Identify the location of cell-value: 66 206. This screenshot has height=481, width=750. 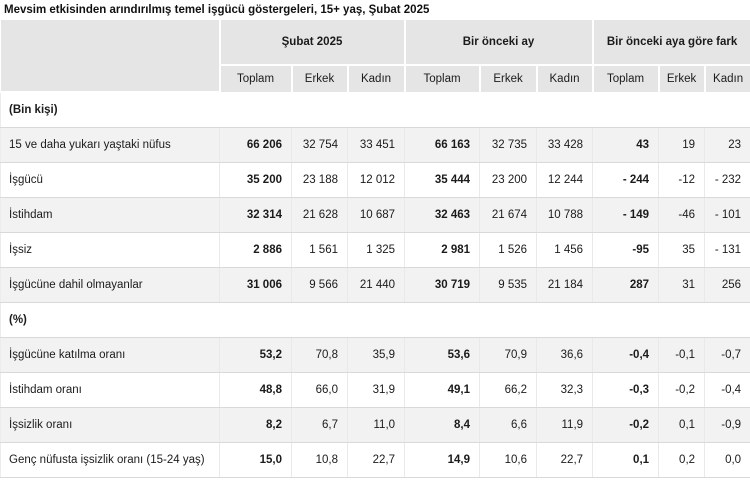
(255, 145).